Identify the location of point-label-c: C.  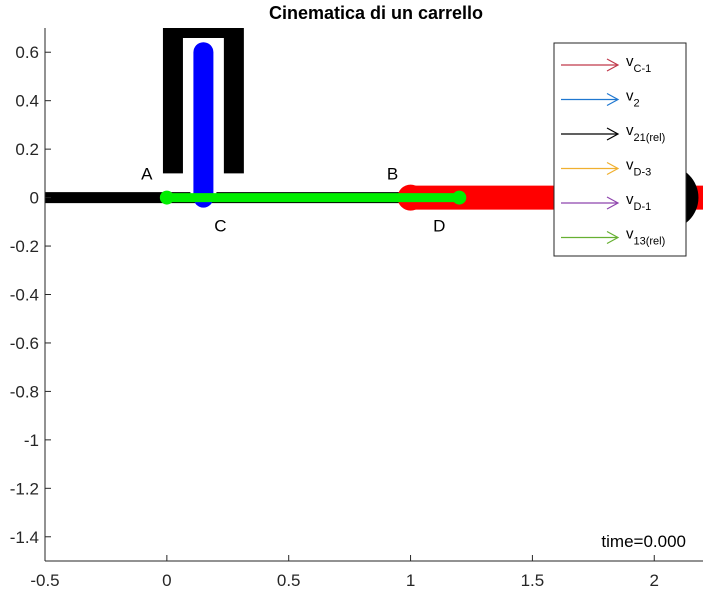
(220, 226).